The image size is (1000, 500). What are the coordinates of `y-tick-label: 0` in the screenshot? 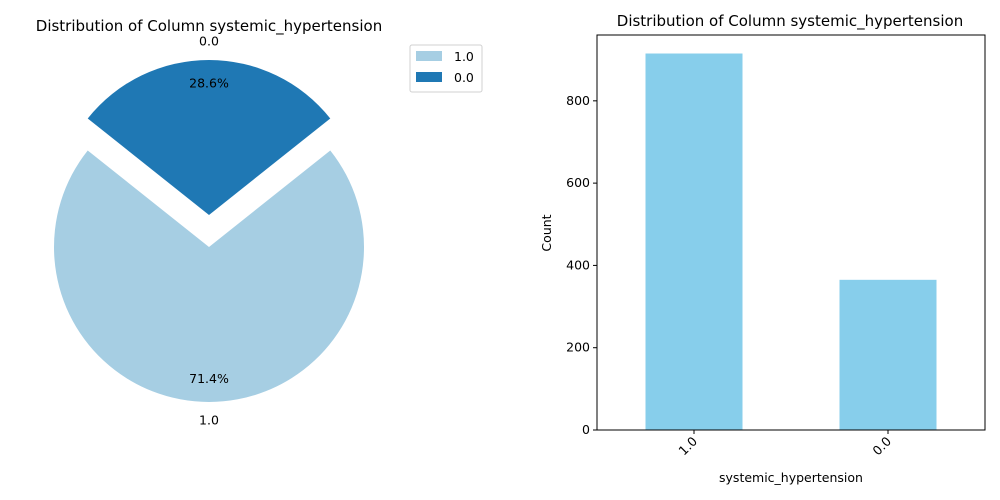 It's located at (586, 429).